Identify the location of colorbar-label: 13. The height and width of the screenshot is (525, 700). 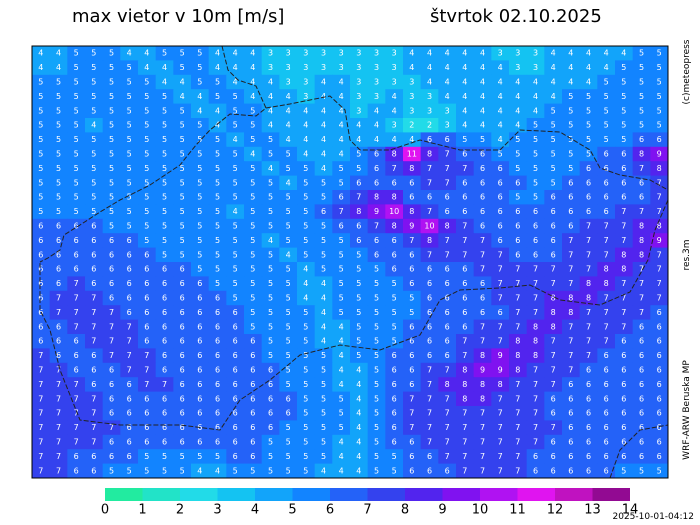
(592, 510).